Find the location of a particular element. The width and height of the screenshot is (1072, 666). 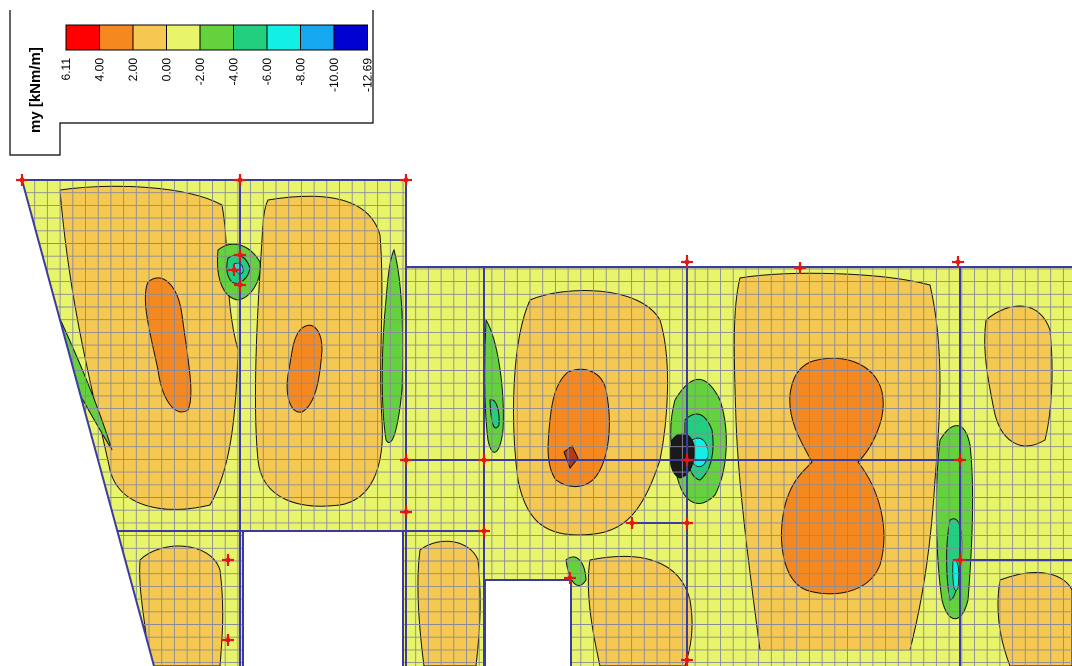

legend-tick-label: 0.00 is located at coordinates (167, 70).